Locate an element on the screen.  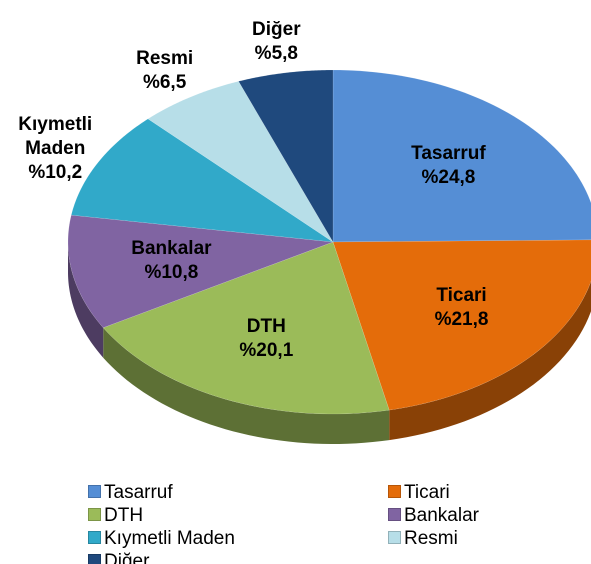
legend-item: Diğer is located at coordinates (118, 558).